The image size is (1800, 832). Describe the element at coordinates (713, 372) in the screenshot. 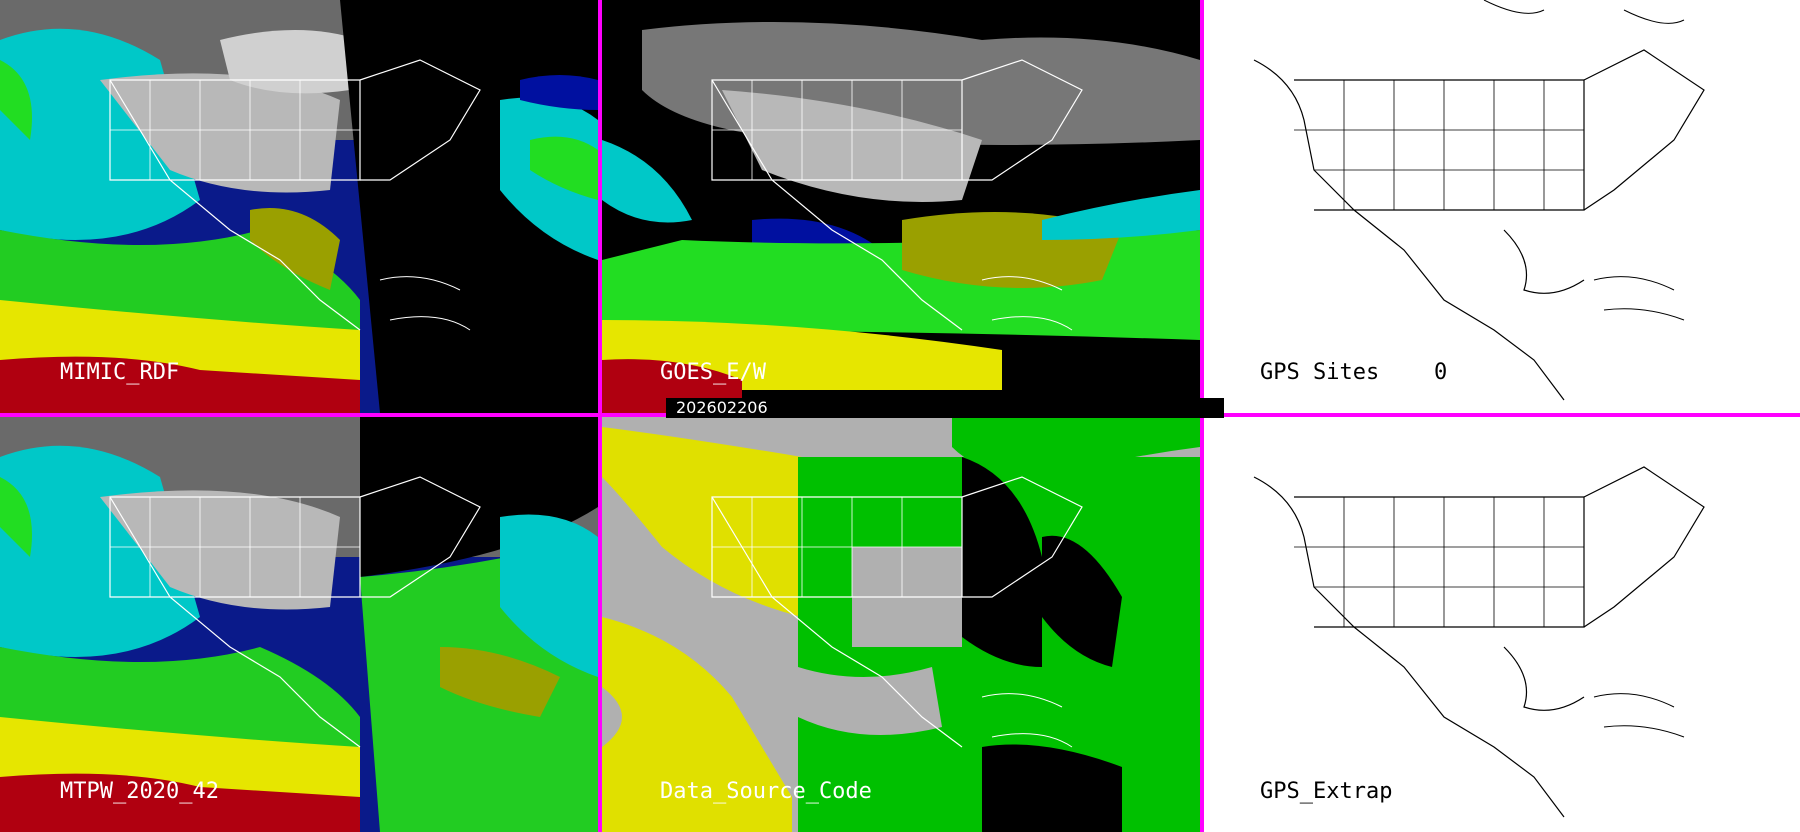

I see `panel-label: GOES_E/W` at that location.